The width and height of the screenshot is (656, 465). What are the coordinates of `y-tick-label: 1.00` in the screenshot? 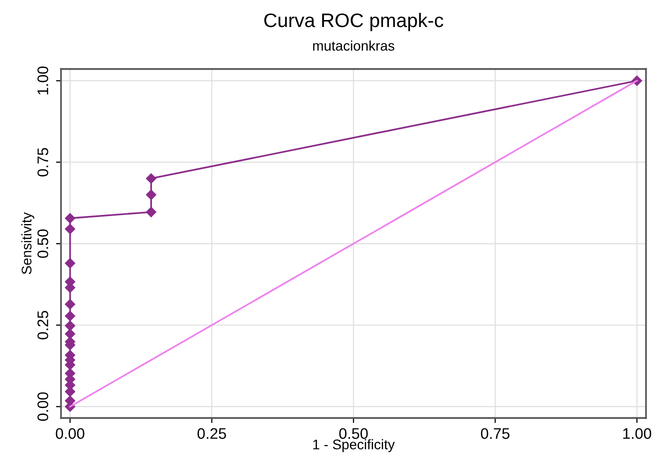 It's located at (42, 80).